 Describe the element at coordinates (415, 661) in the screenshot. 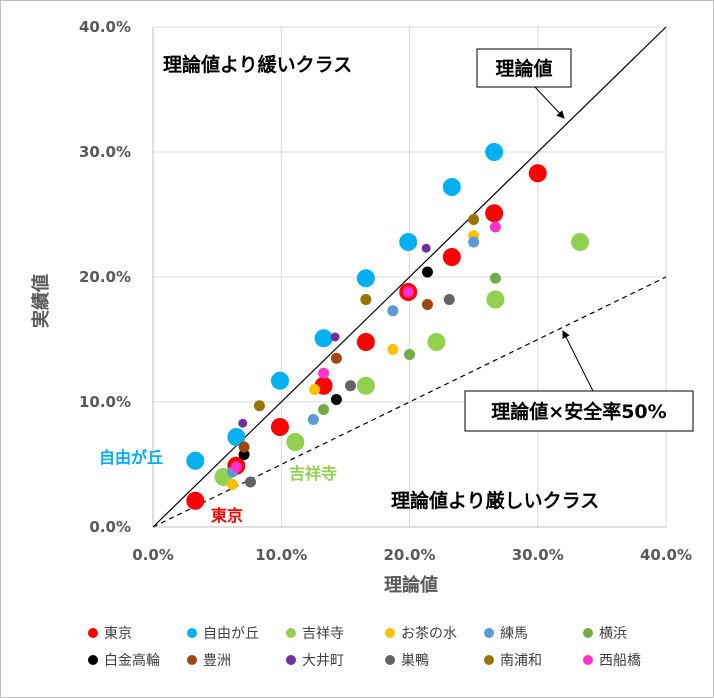

I see `legend-label: 巣鴨` at that location.